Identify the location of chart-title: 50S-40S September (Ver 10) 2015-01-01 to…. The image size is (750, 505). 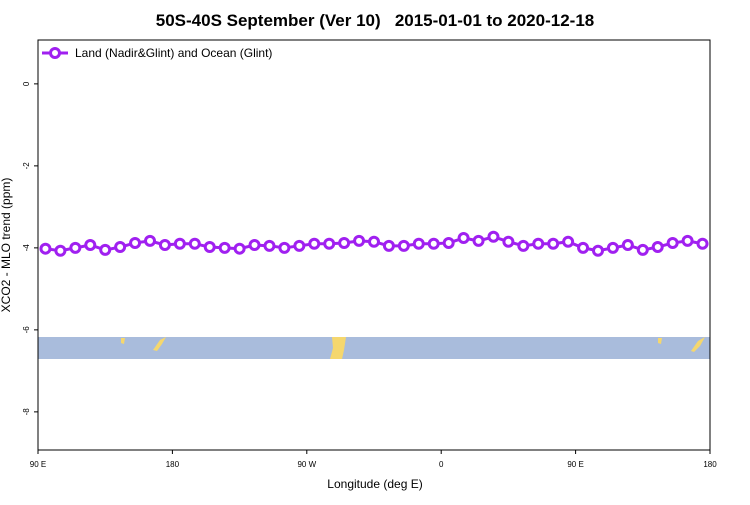
(375, 20).